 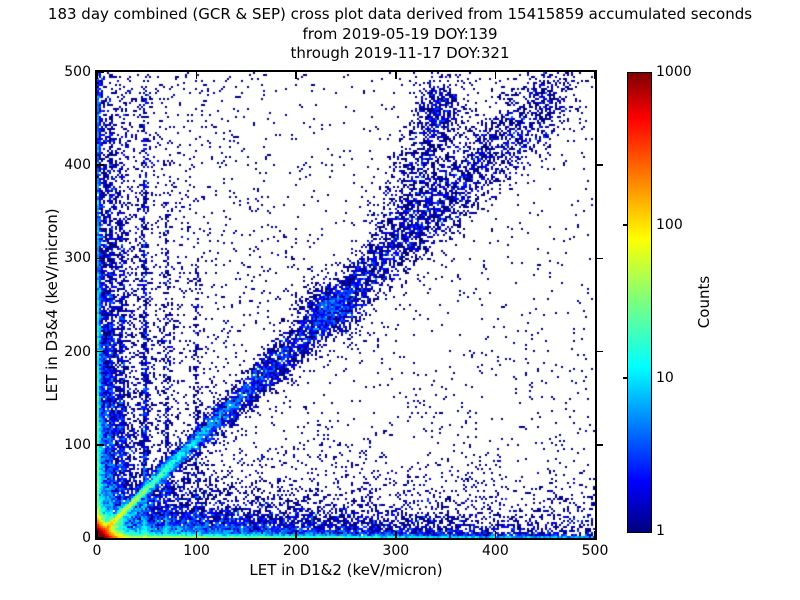 I want to click on colorbar-tick-label: 10, so click(x=665, y=378).